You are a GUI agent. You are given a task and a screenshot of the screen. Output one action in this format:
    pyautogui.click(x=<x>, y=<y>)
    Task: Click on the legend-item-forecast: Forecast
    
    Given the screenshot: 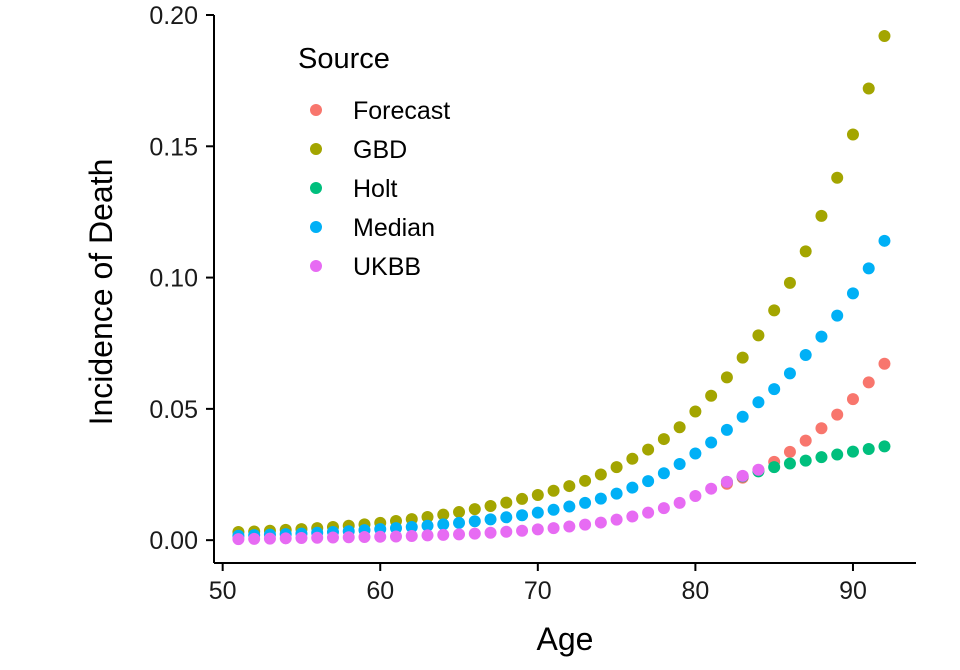 What is the action you would take?
    pyautogui.click(x=380, y=111)
    